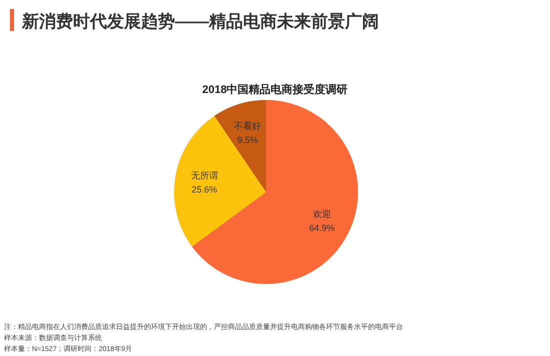 This screenshot has width=550, height=356. Describe the element at coordinates (247, 140) in the screenshot. I see `data-label: 9.5%` at that location.